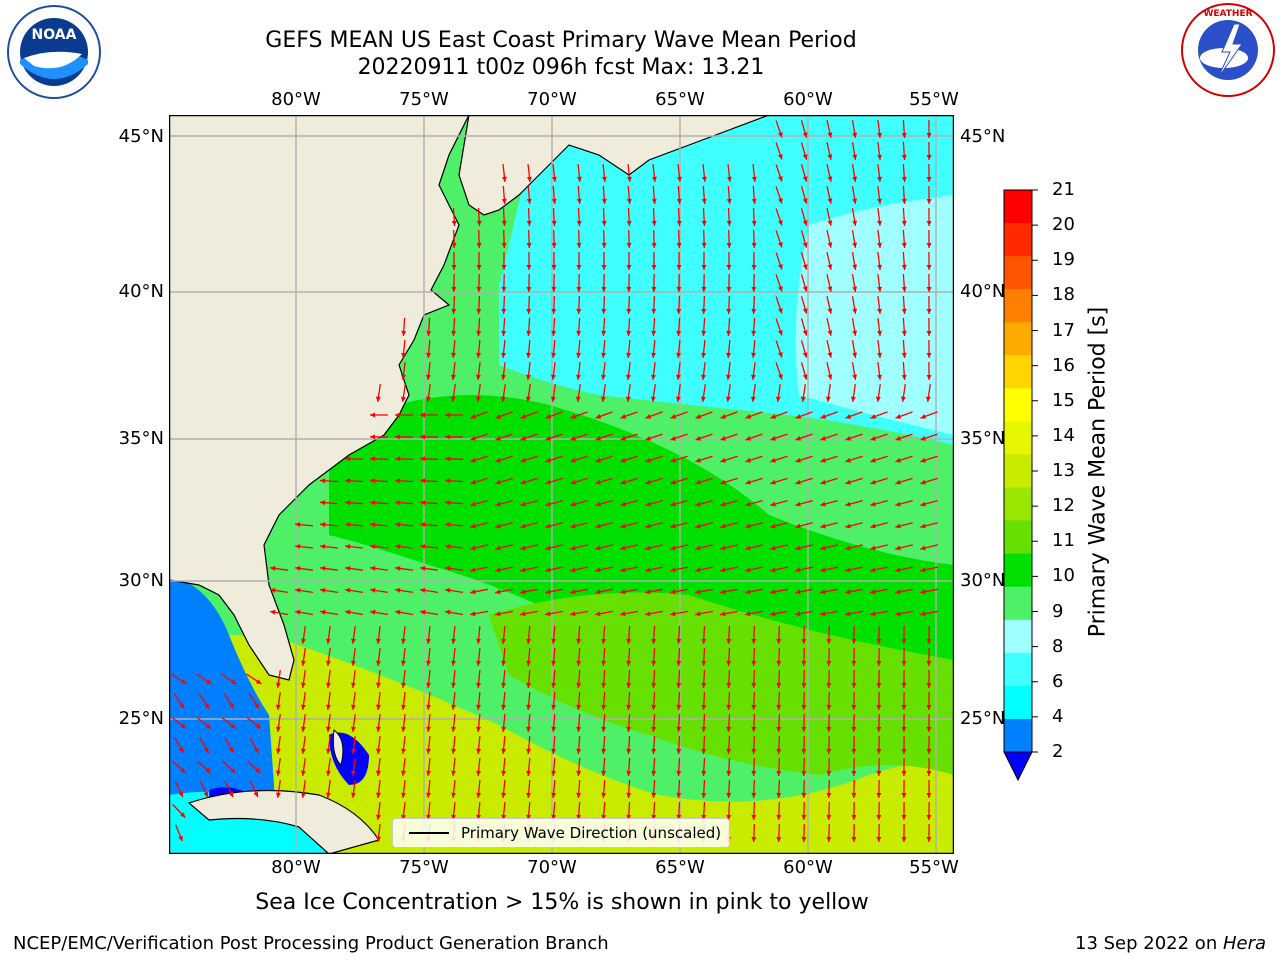 This screenshot has height=960, width=1280. I want to click on colorbar-tick-label: 9, so click(1058, 611).